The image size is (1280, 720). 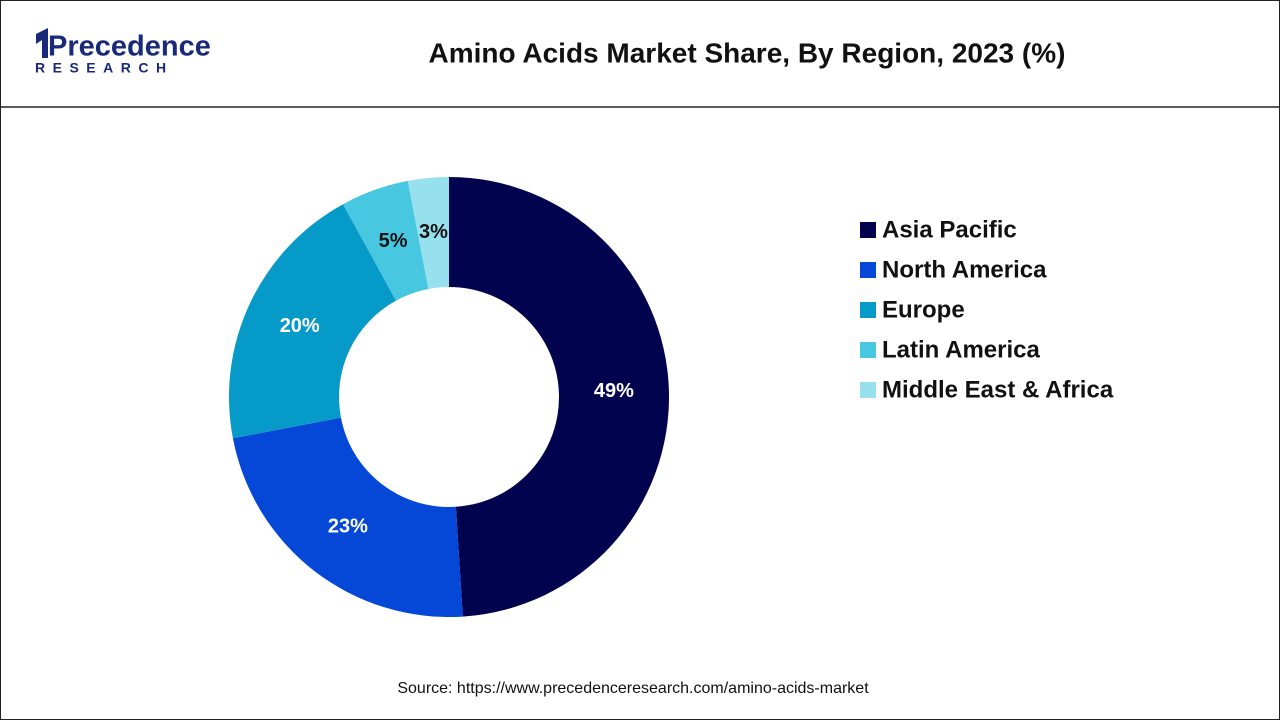 I want to click on data-label: 23%, so click(x=348, y=527).